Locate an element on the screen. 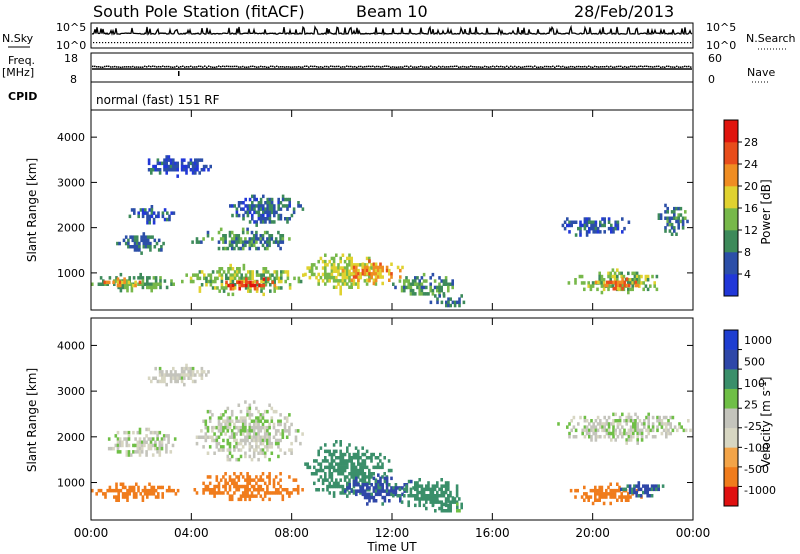  cpid-strip: CPID normal (fast) 151 RF is located at coordinates (351, 96).